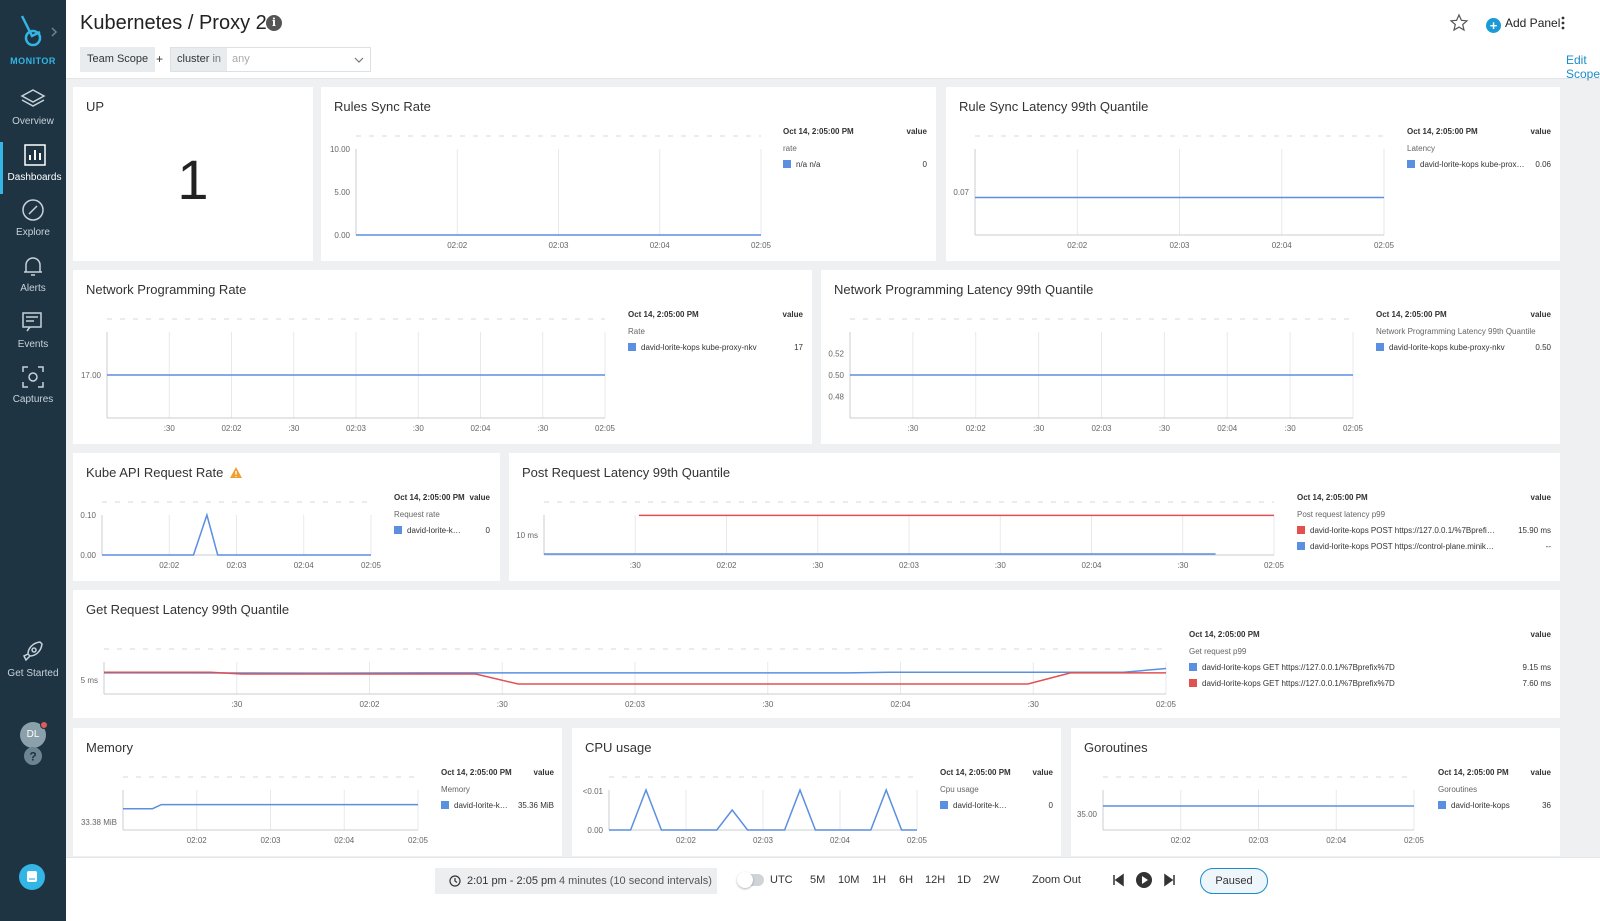 The height and width of the screenshot is (921, 1600). I want to click on team-scope-chip: Team Scope, so click(118, 59).